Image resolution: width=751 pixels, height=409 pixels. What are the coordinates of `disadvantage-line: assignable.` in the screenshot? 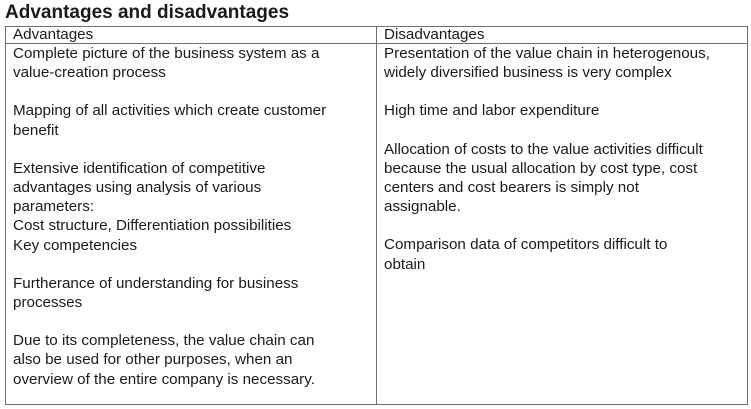 It's located at (422, 207).